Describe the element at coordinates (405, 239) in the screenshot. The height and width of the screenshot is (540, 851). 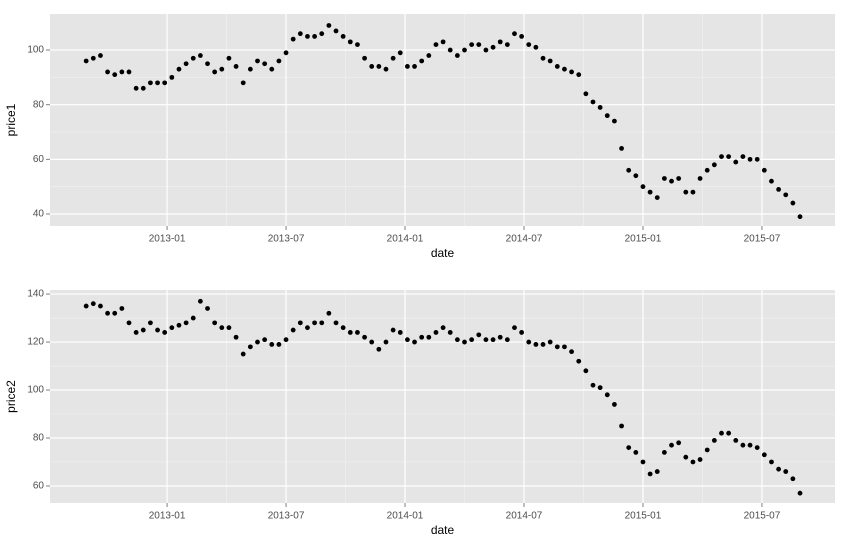
I see `x-tick-label: 2014-01` at that location.